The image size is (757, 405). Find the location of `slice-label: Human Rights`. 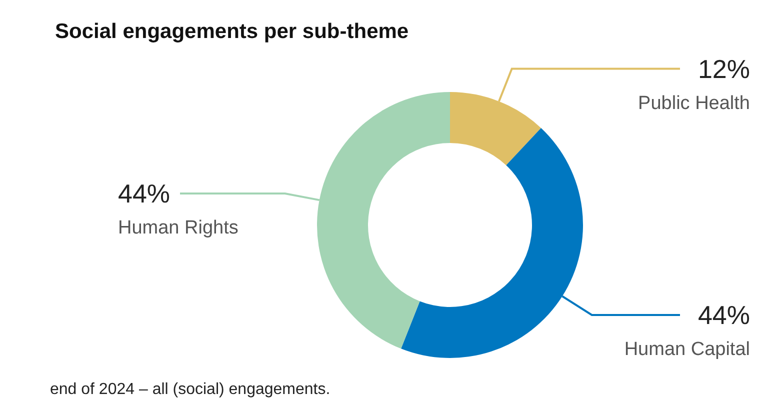

slice-label: Human Rights is located at coordinates (178, 228).